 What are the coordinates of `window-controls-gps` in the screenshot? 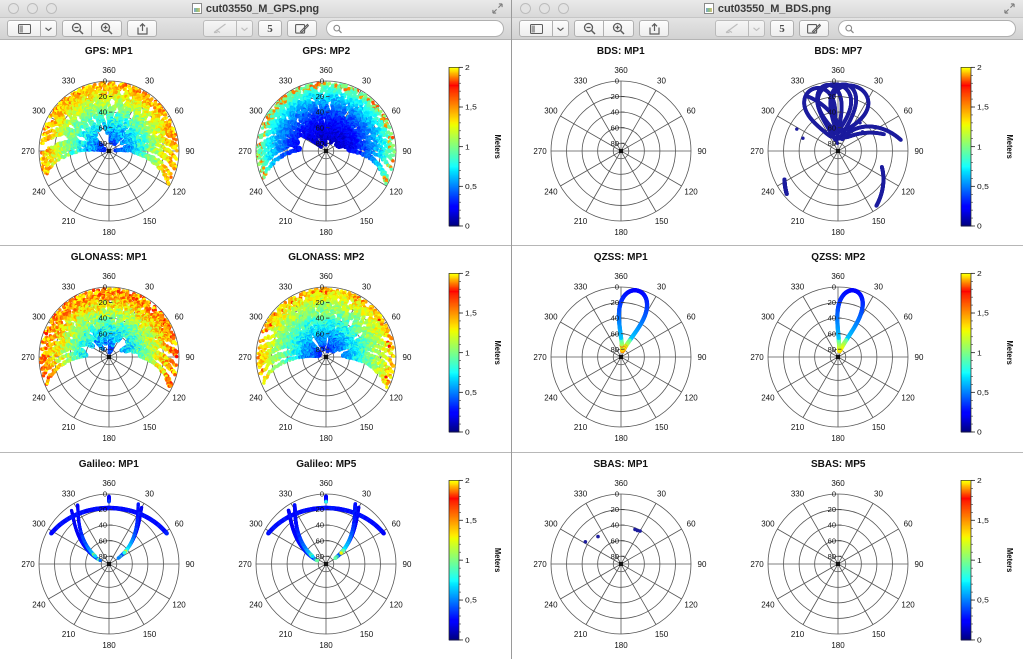 It's located at (32, 8).